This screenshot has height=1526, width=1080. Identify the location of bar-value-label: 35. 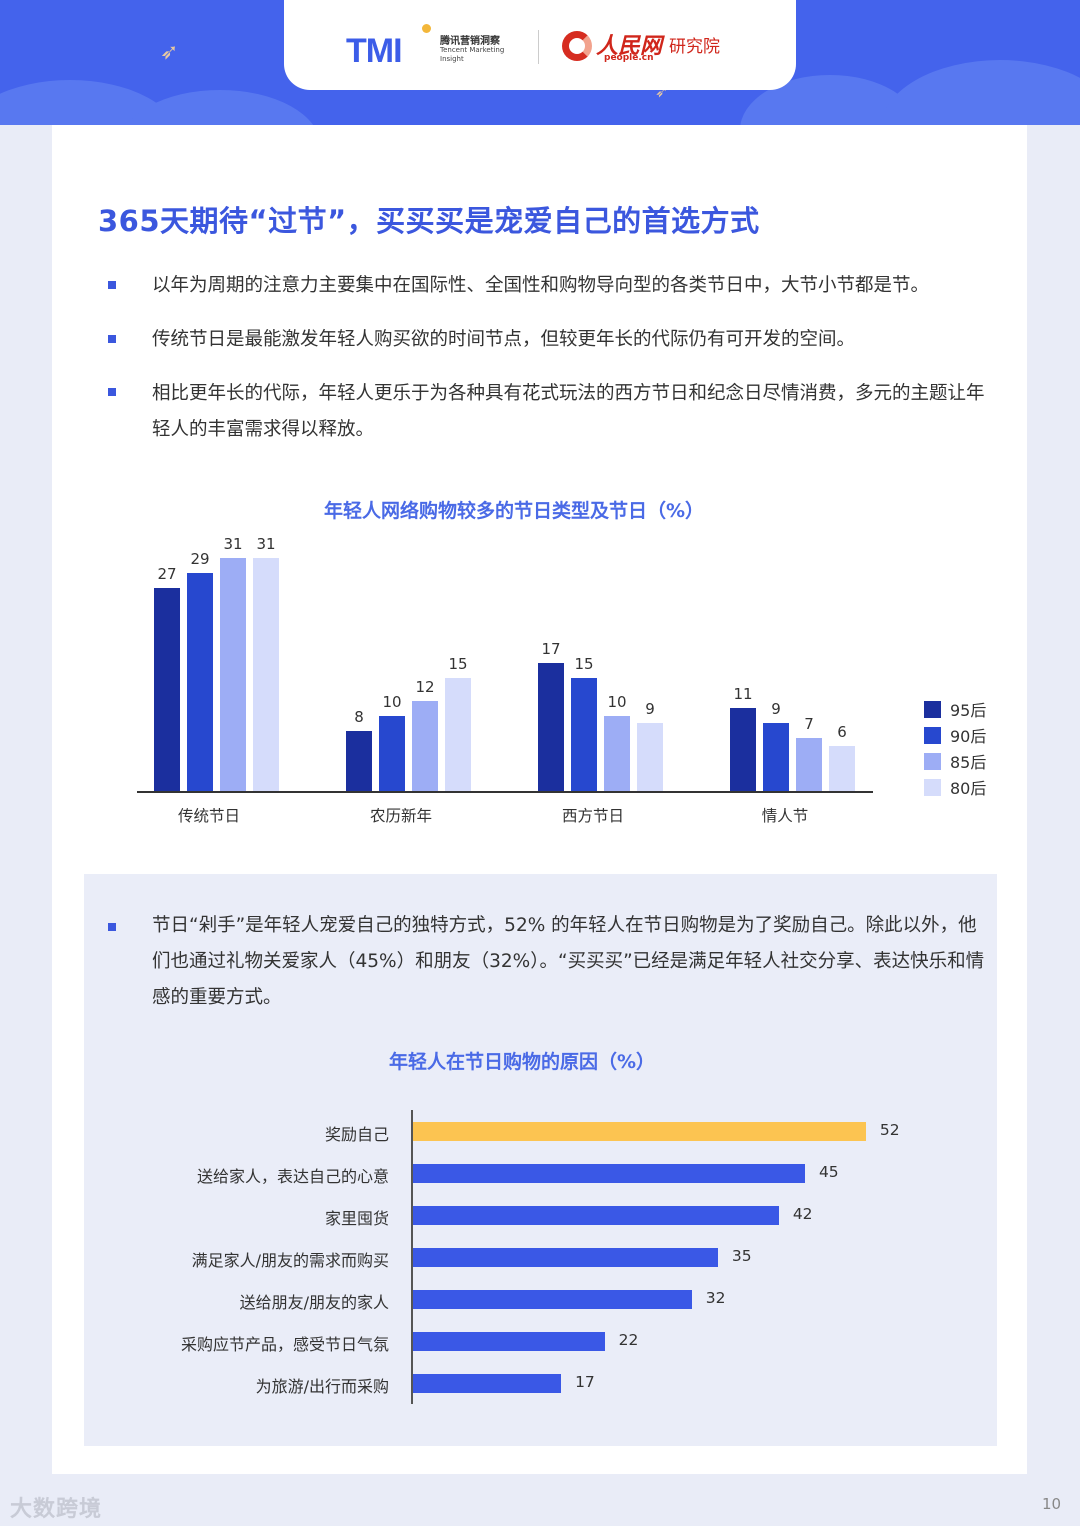
(741, 1256).